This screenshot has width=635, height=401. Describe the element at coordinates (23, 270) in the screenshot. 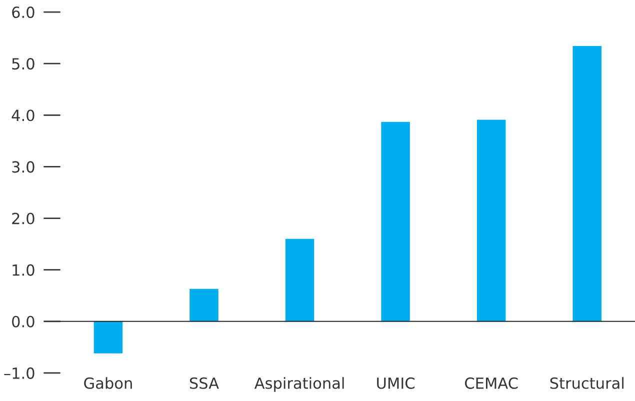

I see `y-tick-label: 1.0` at that location.